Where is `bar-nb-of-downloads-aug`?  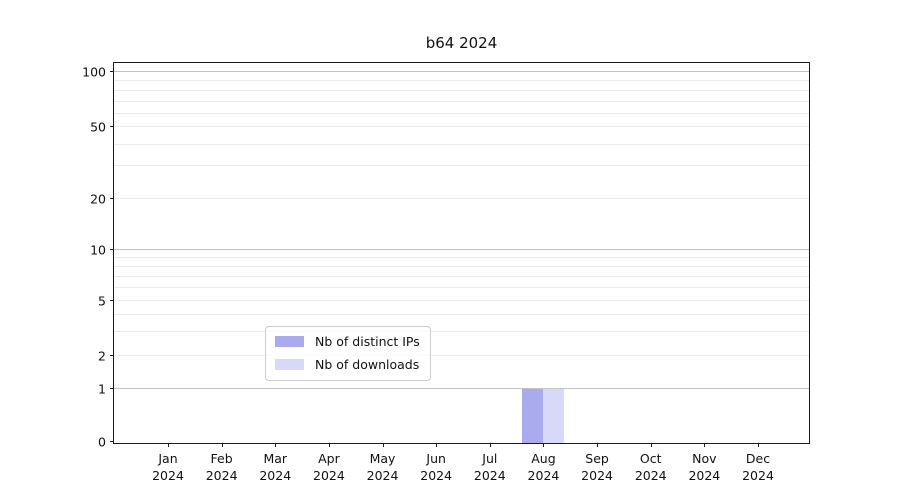
bar-nb-of-downloads-aug is located at coordinates (554, 416).